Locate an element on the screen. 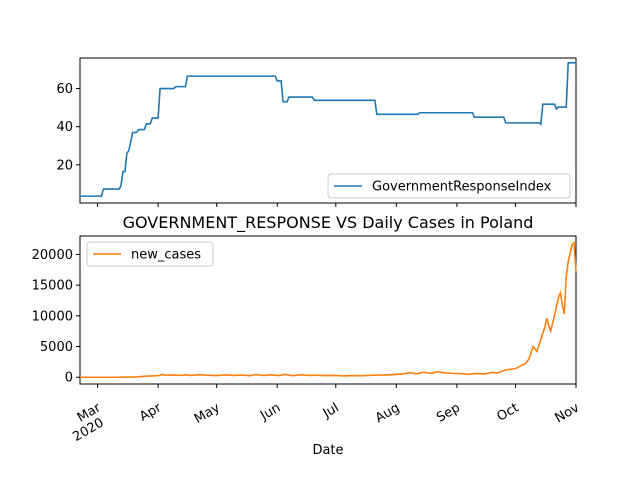  x-tick-label: Jun is located at coordinates (270, 412).